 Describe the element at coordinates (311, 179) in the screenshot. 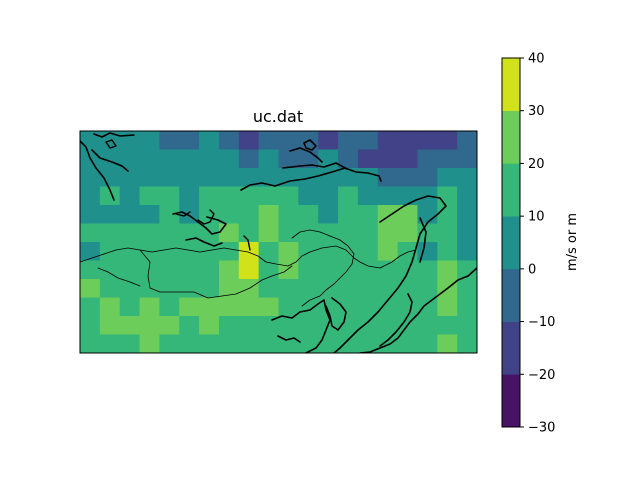

I see `arctic-coastline` at that location.